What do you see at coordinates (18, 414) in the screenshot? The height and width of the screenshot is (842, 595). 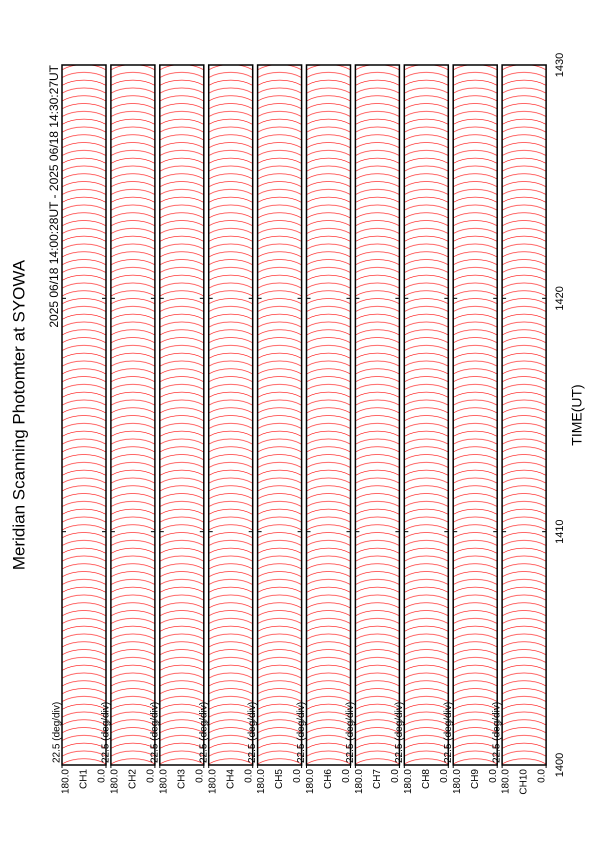 I see `chart-title: Meridian Scanning Photomter at SYOWA` at bounding box center [18, 414].